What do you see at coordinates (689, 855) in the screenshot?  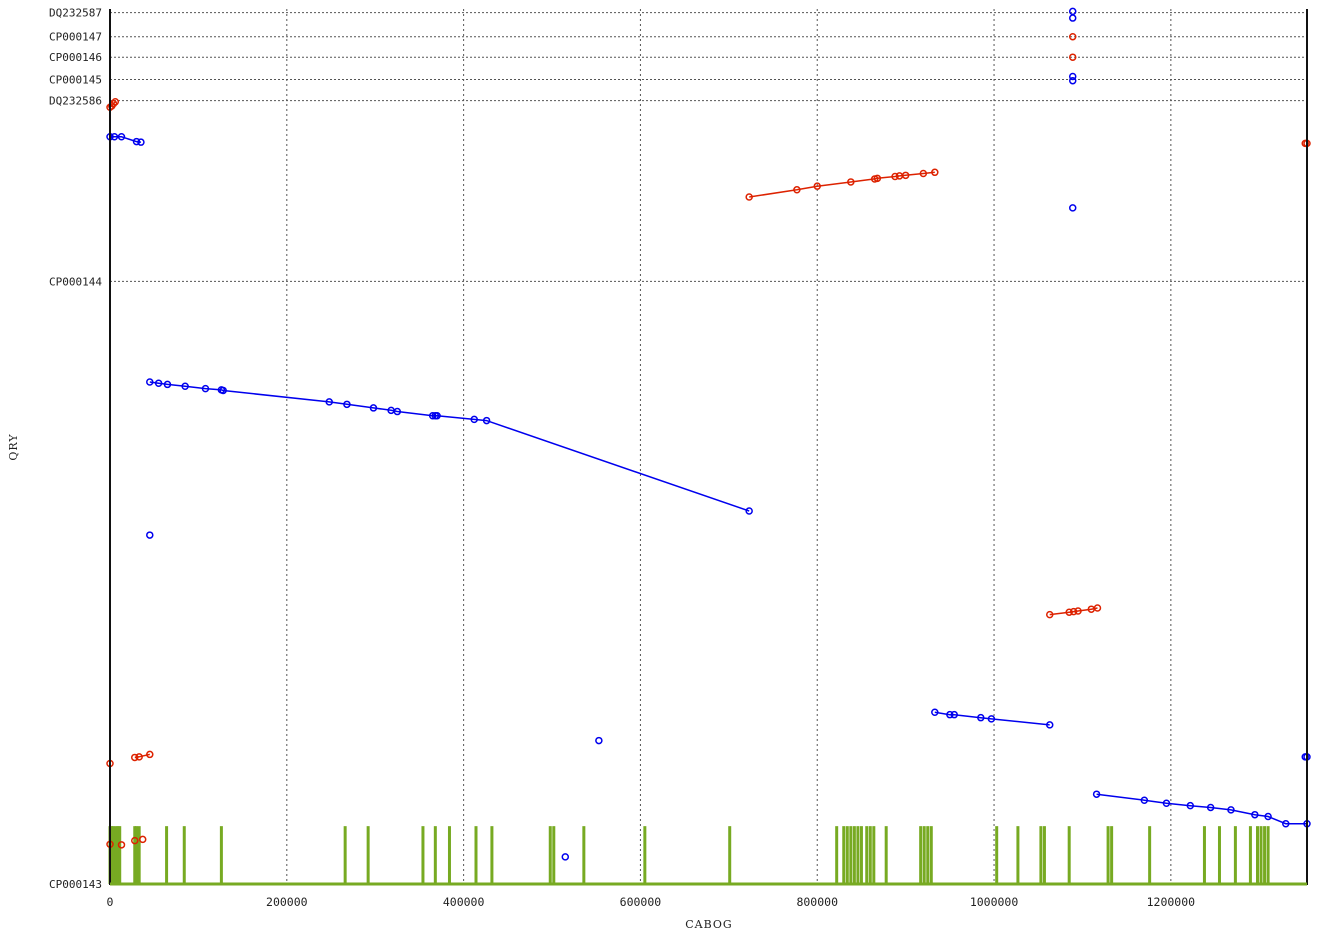 I see `coverage-bars` at bounding box center [689, 855].